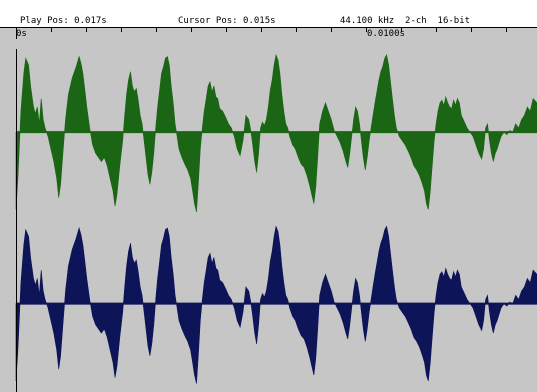 This screenshot has height=392, width=537. What do you see at coordinates (405, 21) in the screenshot?
I see `audio-format-readout: 44.100 kHz 2-ch 16-bit` at bounding box center [405, 21].